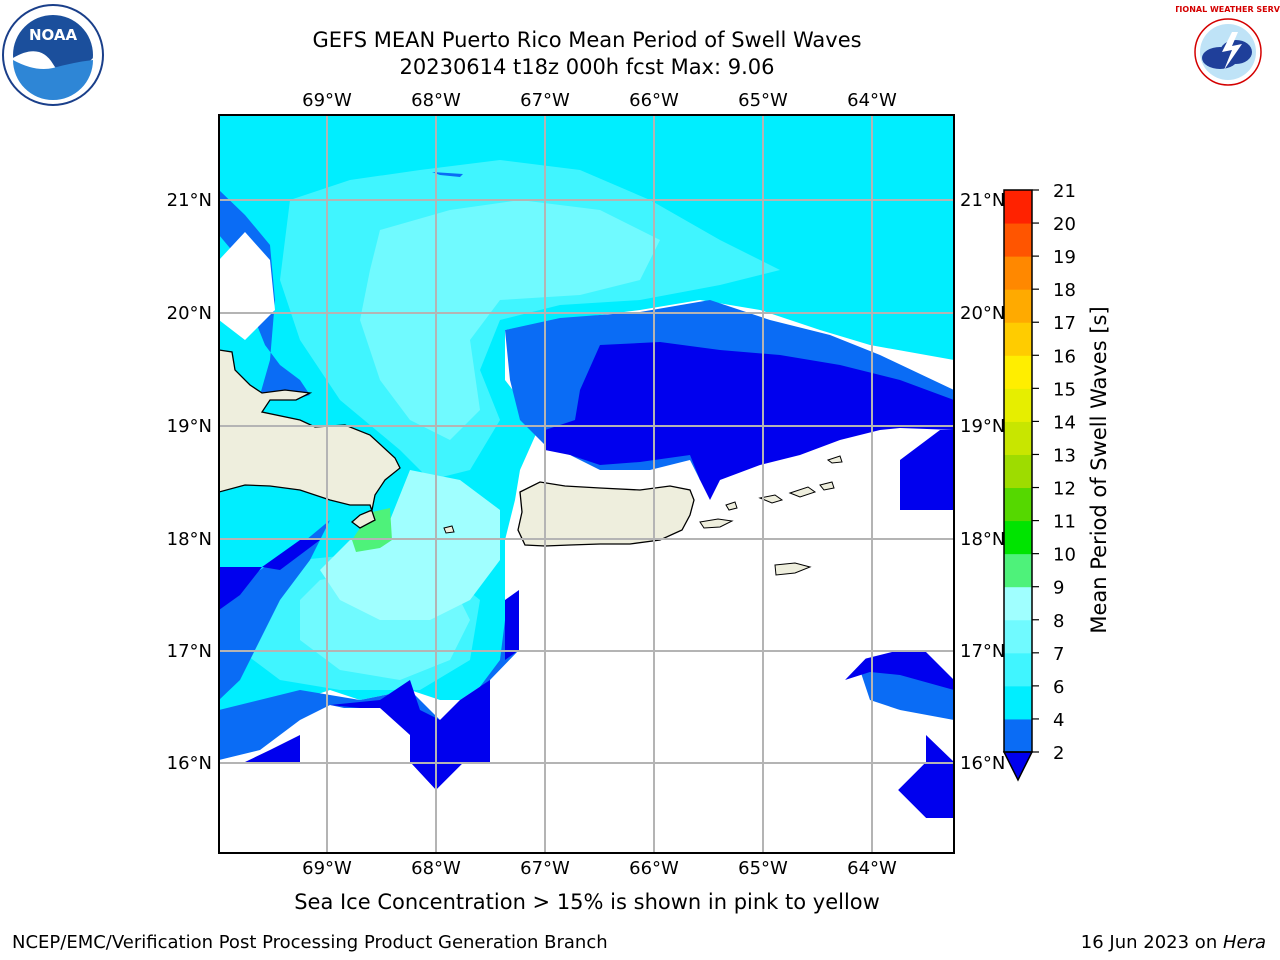  I want to click on colorbar-tick-label: 13, so click(1064, 455).